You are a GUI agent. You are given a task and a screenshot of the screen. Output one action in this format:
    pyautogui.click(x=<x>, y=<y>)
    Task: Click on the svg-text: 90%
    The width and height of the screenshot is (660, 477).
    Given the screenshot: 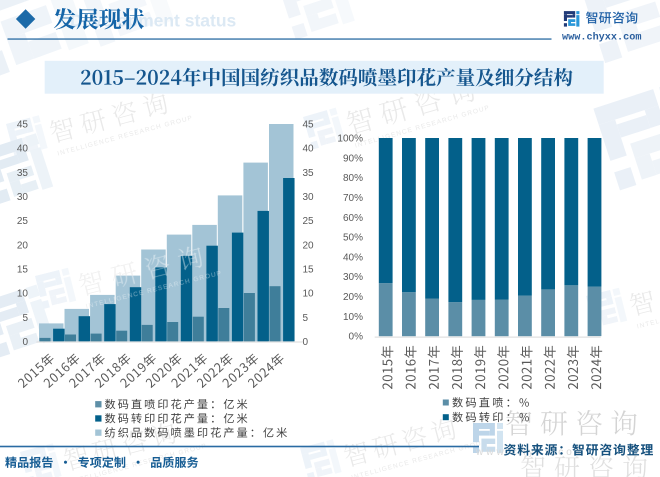 What is the action you would take?
    pyautogui.click(x=353, y=158)
    